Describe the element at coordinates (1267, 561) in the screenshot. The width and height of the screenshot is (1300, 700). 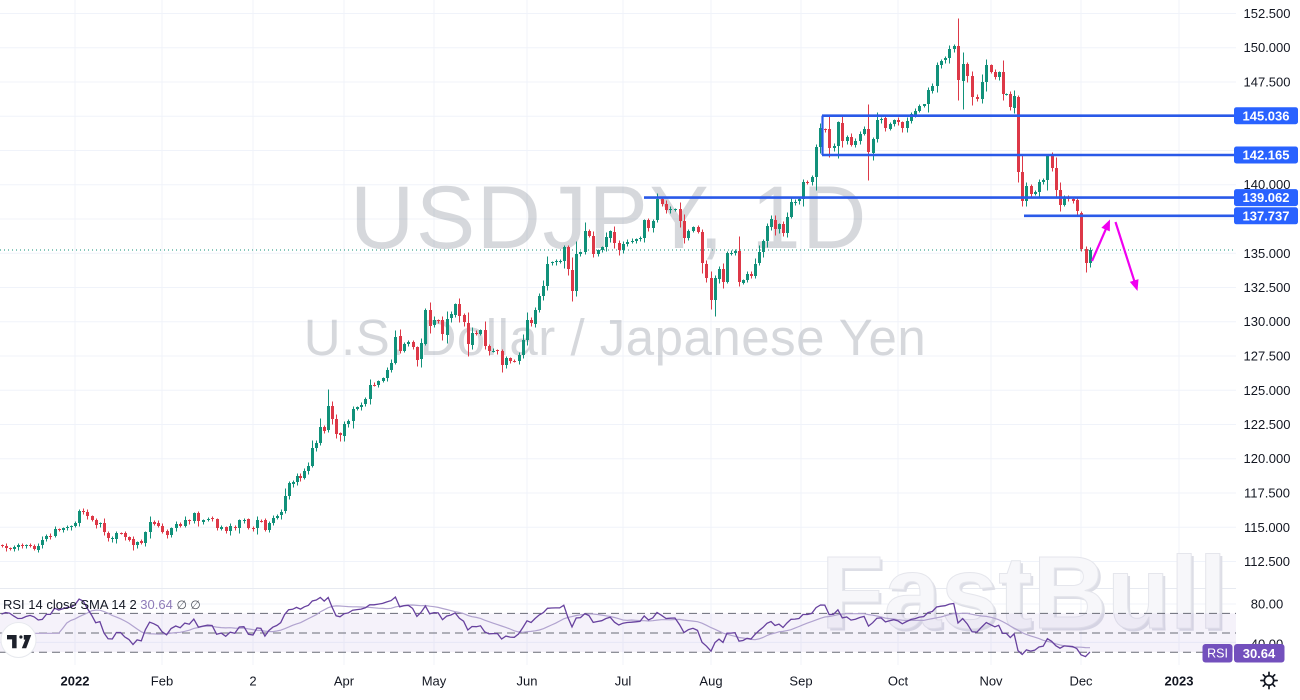
I see `svg-text: 112.500` at that location.